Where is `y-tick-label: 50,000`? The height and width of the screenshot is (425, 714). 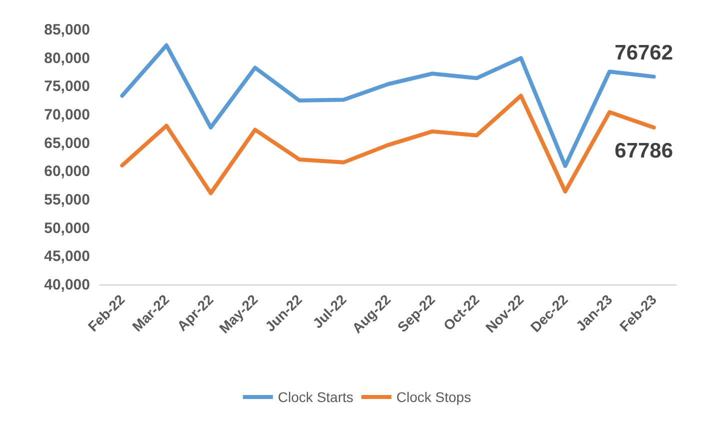
y-tick-label: 50,000 is located at coordinates (67, 228).